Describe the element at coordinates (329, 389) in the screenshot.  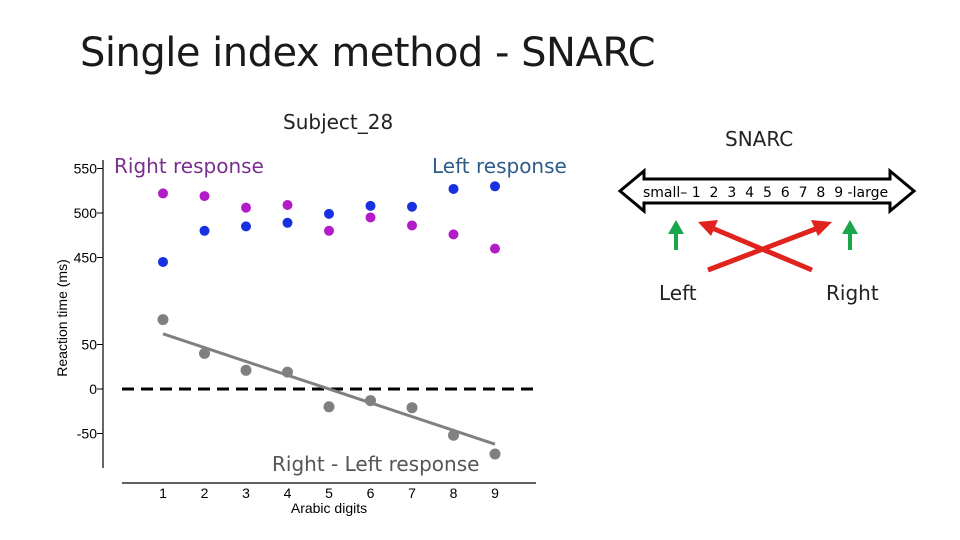
I see `regression-line` at that location.